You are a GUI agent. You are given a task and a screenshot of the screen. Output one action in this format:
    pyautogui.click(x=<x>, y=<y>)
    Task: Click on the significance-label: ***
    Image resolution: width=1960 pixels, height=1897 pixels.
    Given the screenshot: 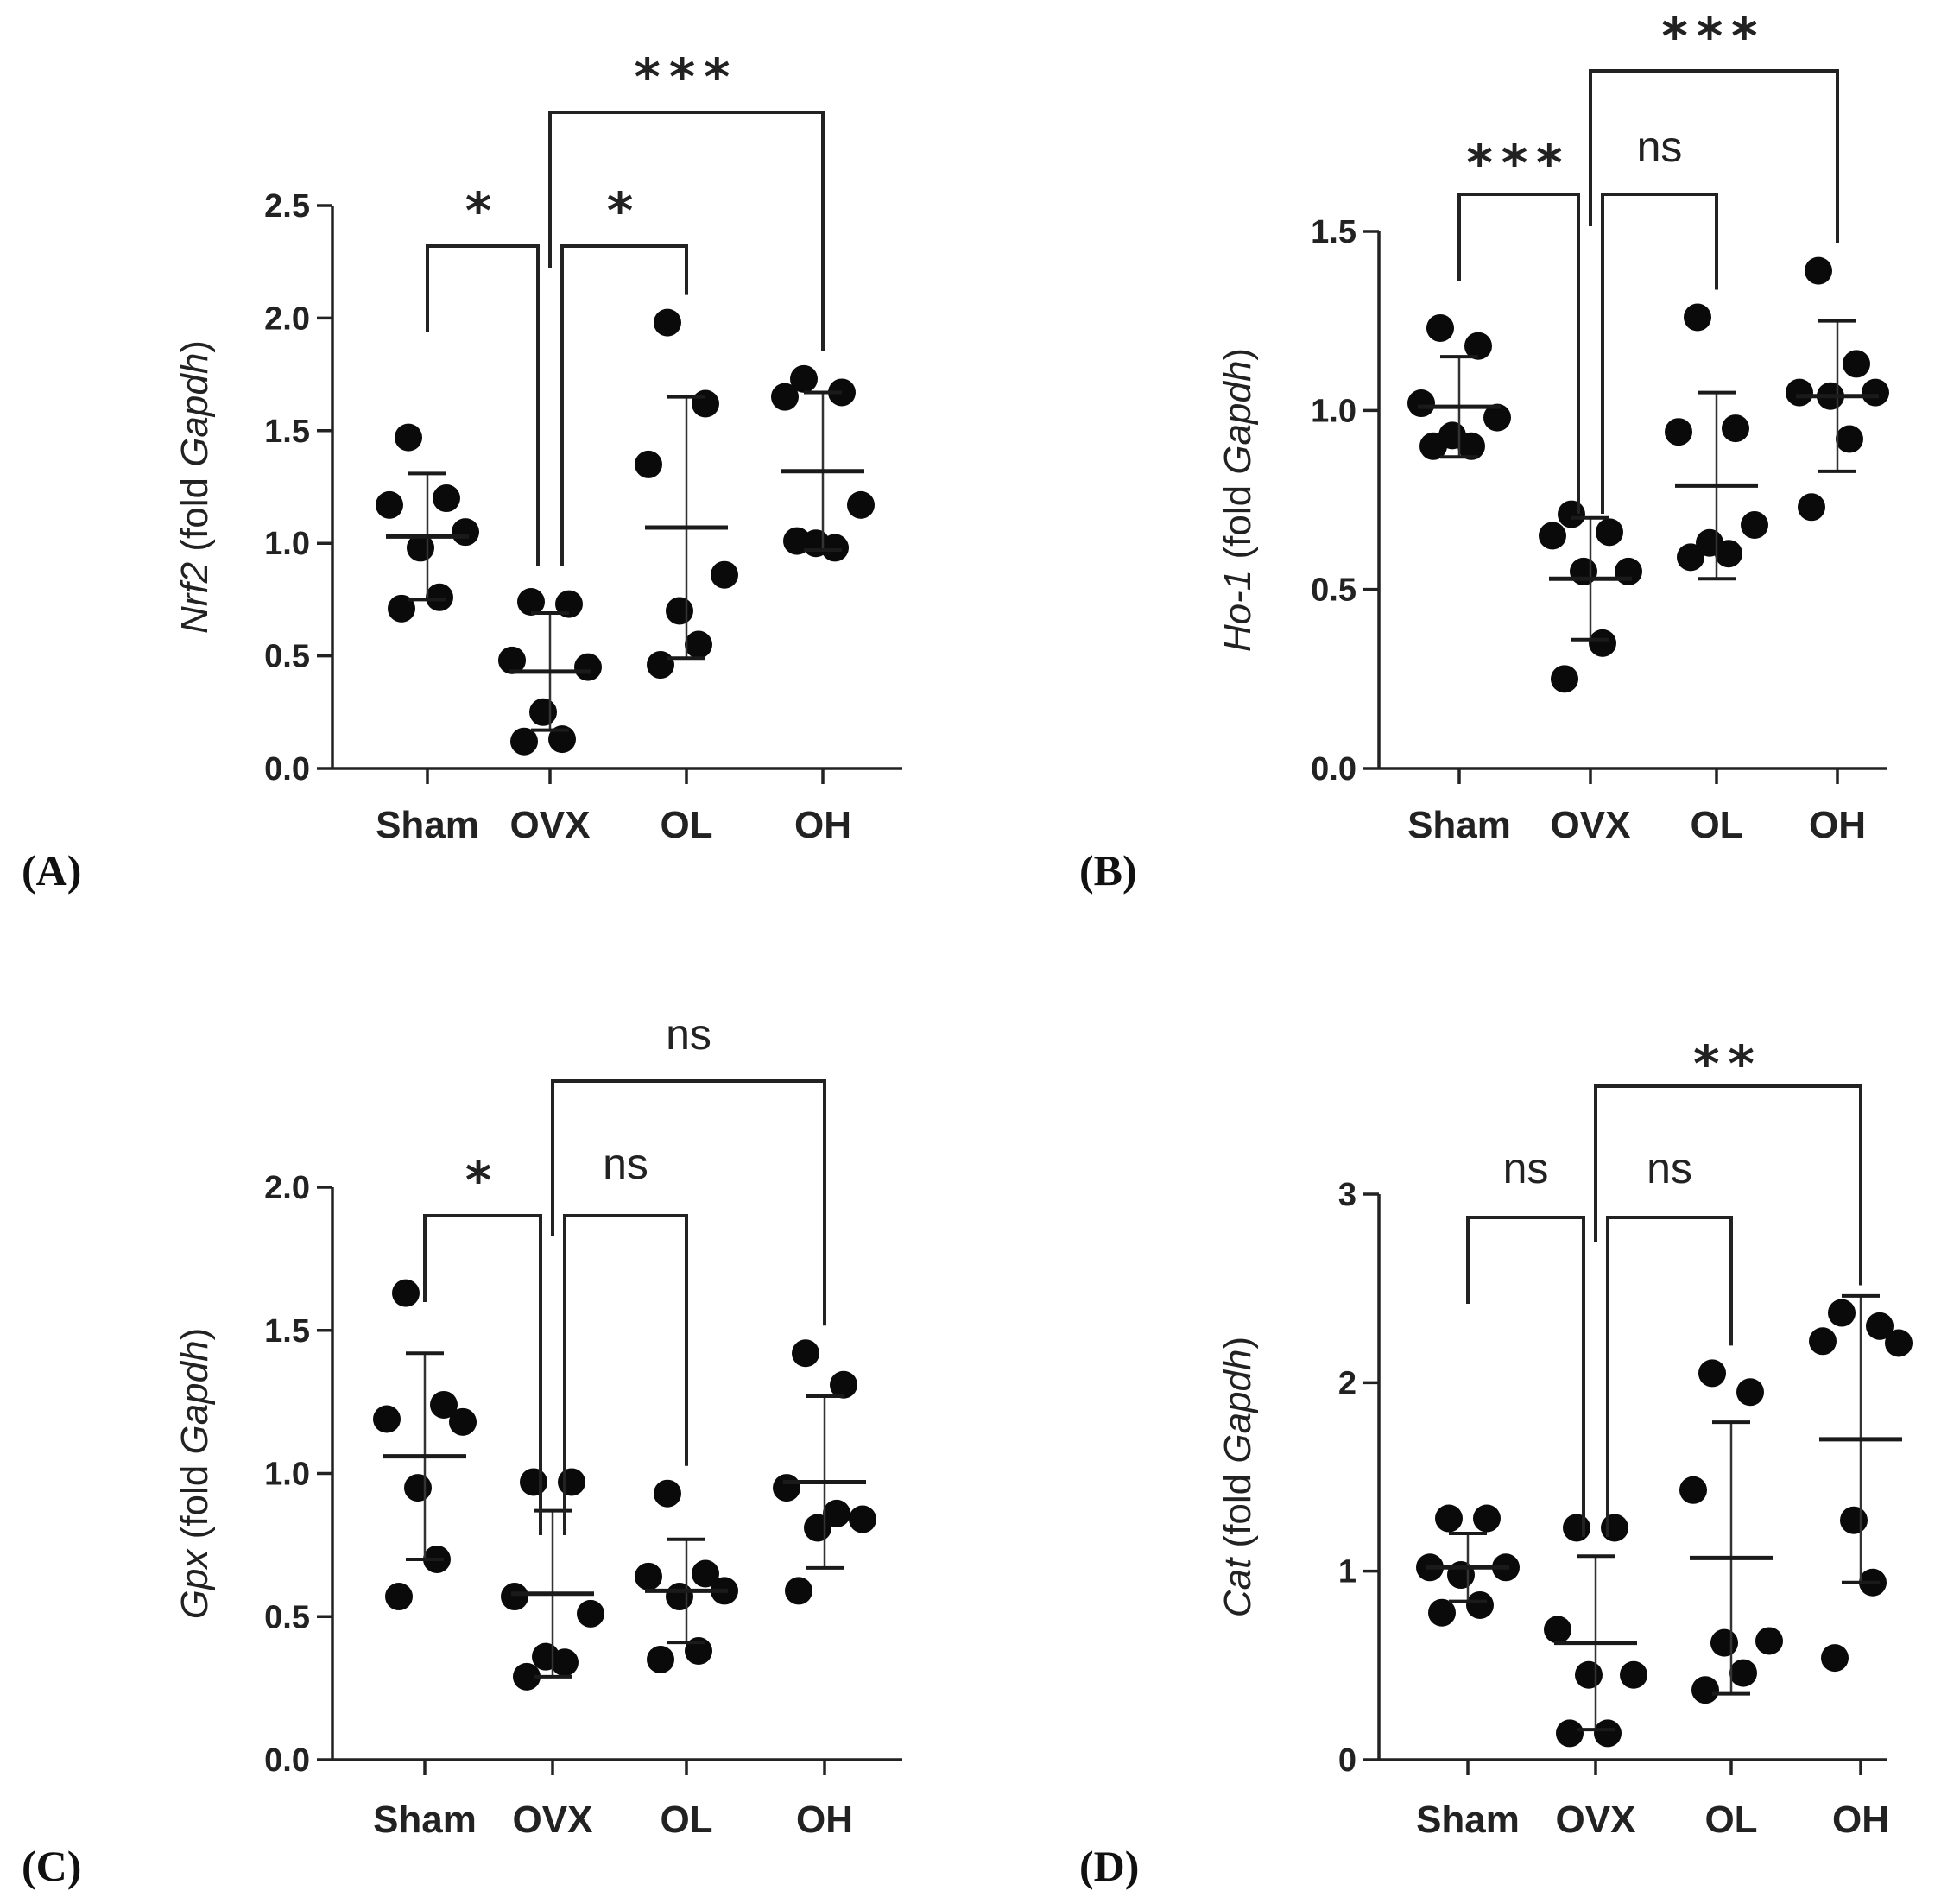 What is the action you would take?
    pyautogui.click(x=1519, y=164)
    